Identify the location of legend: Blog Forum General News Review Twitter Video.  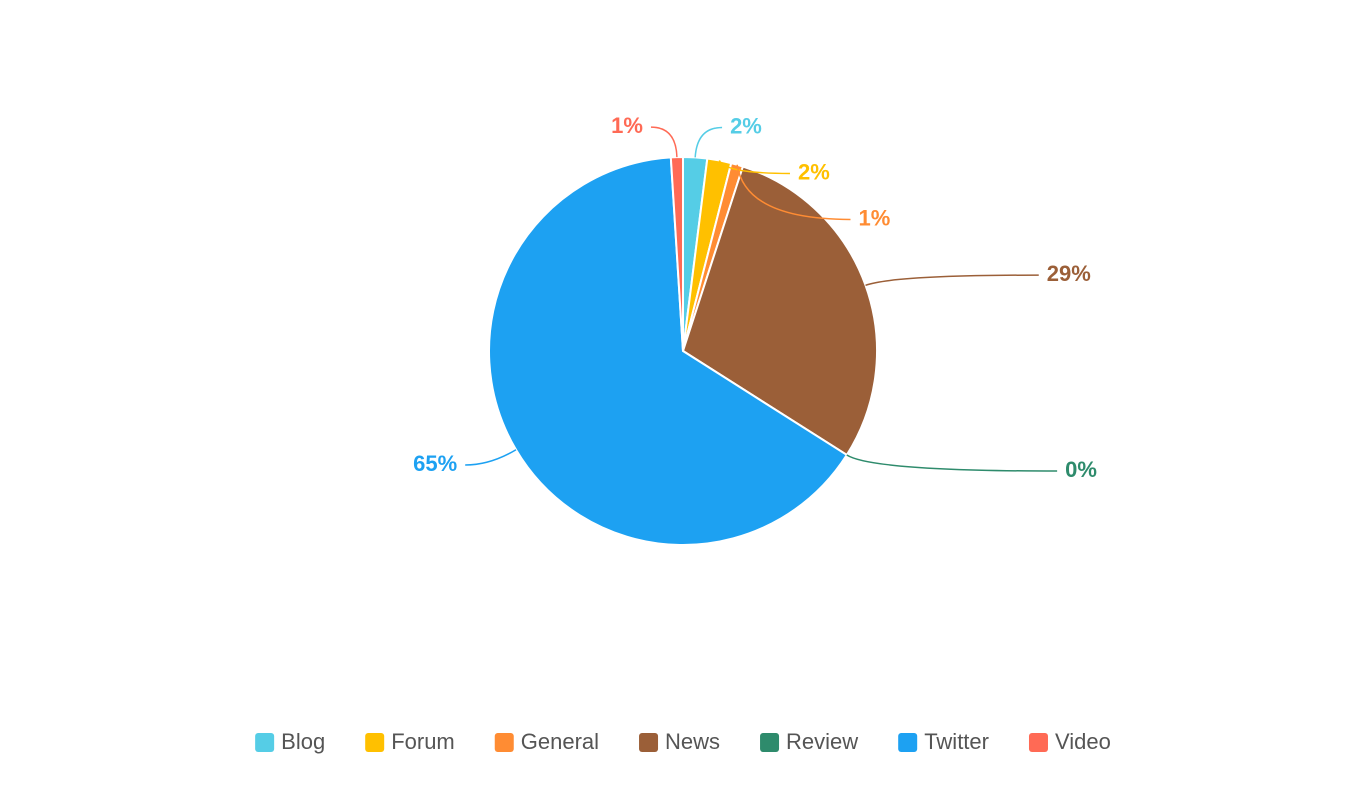
(683, 741).